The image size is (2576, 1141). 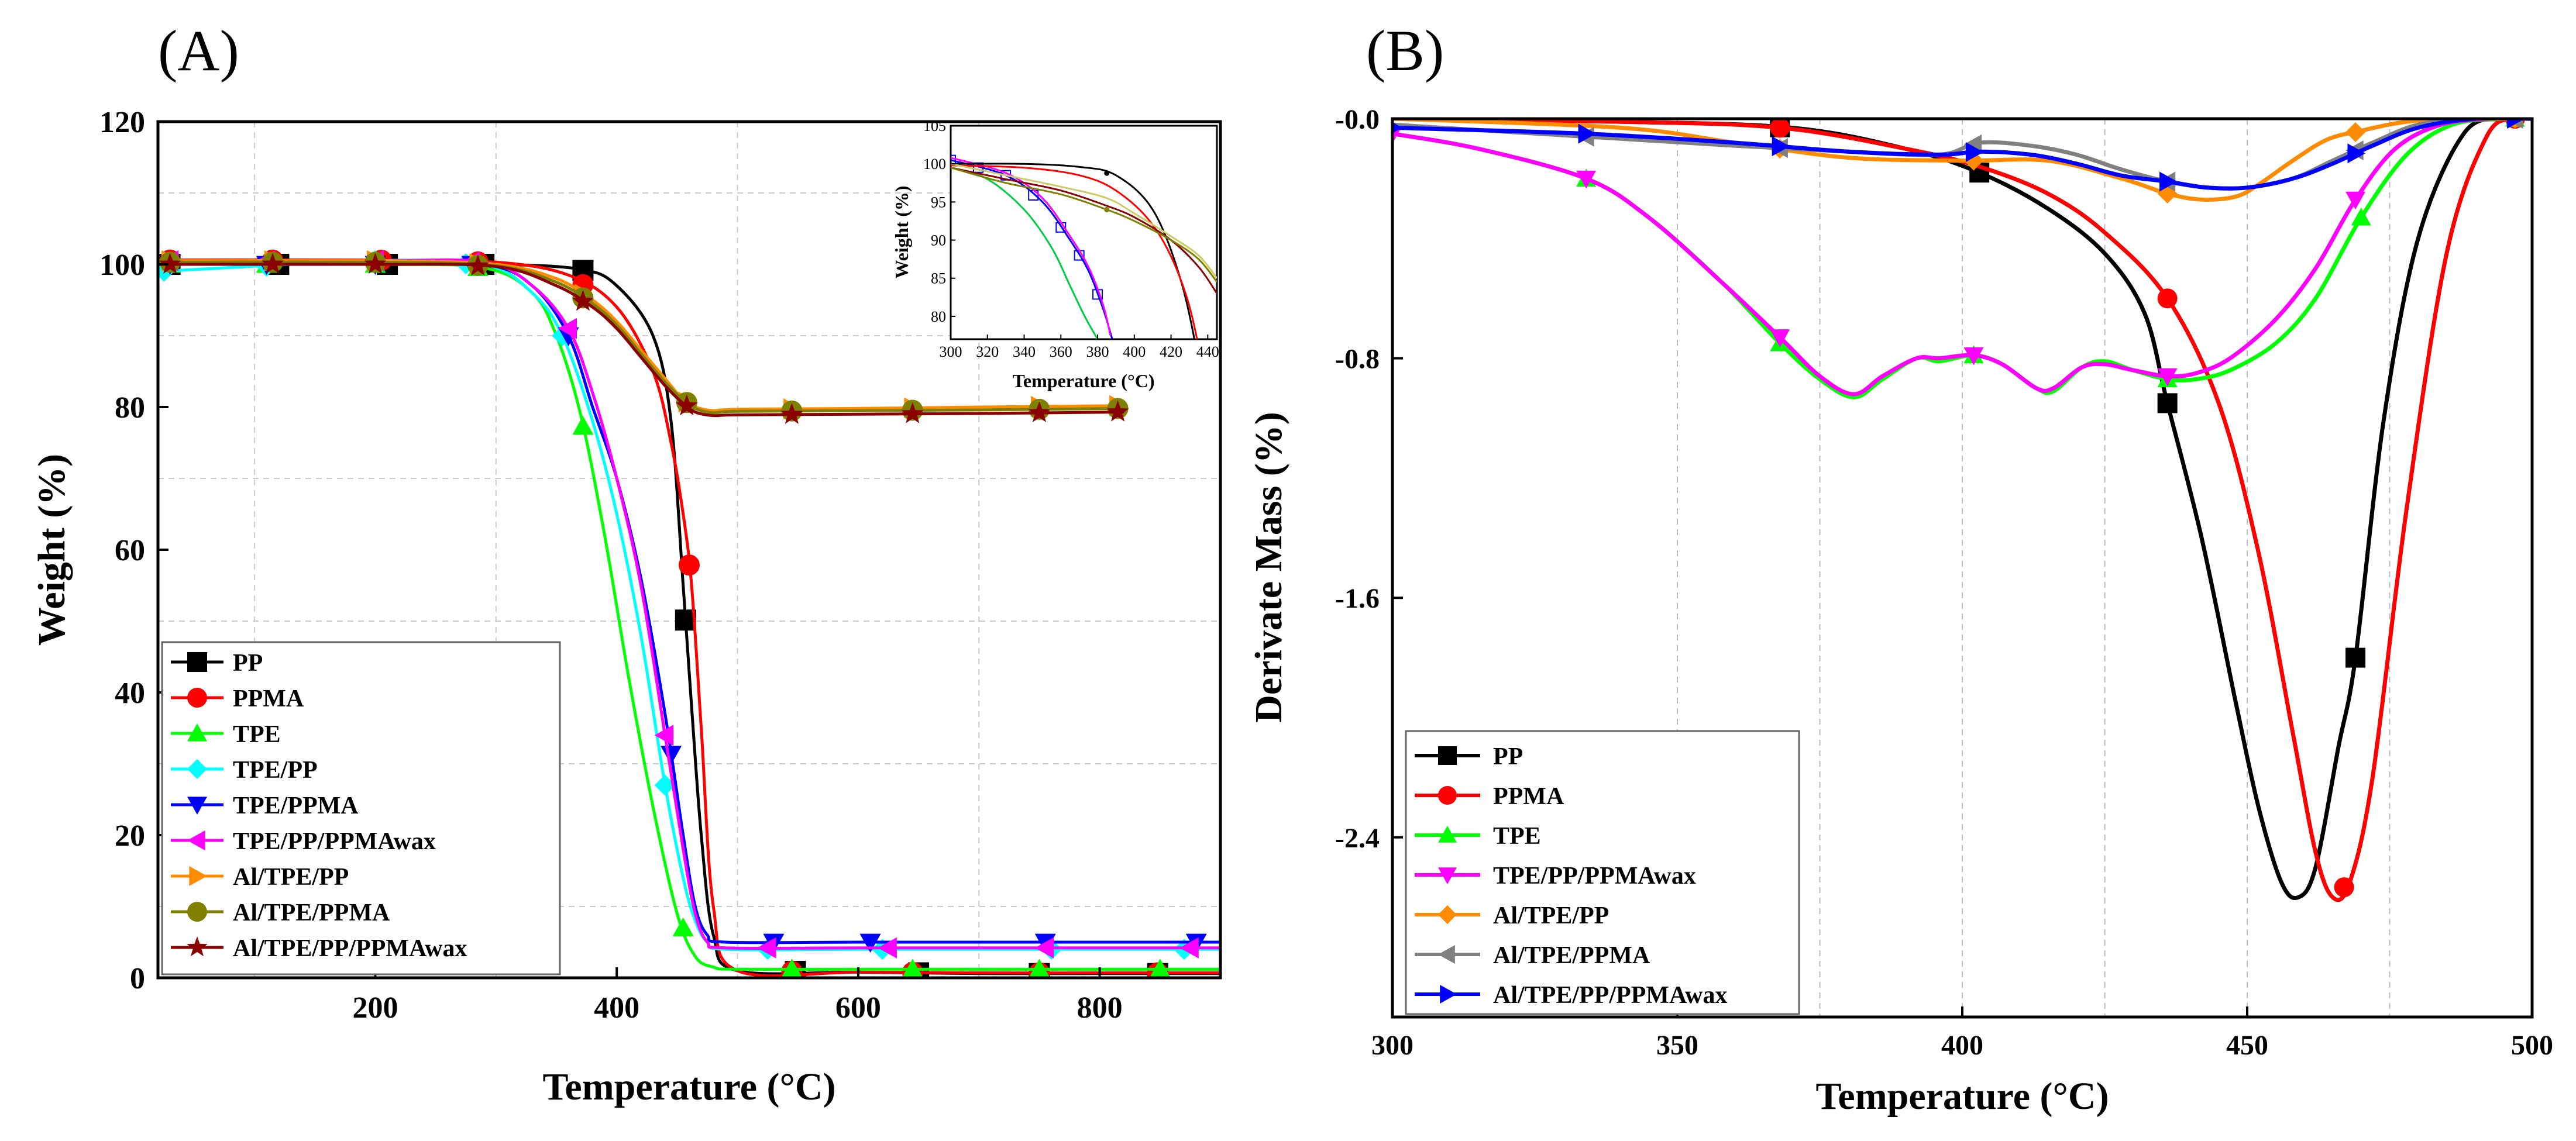 What do you see at coordinates (1508, 757) in the screenshot?
I see `legend-label: PP` at bounding box center [1508, 757].